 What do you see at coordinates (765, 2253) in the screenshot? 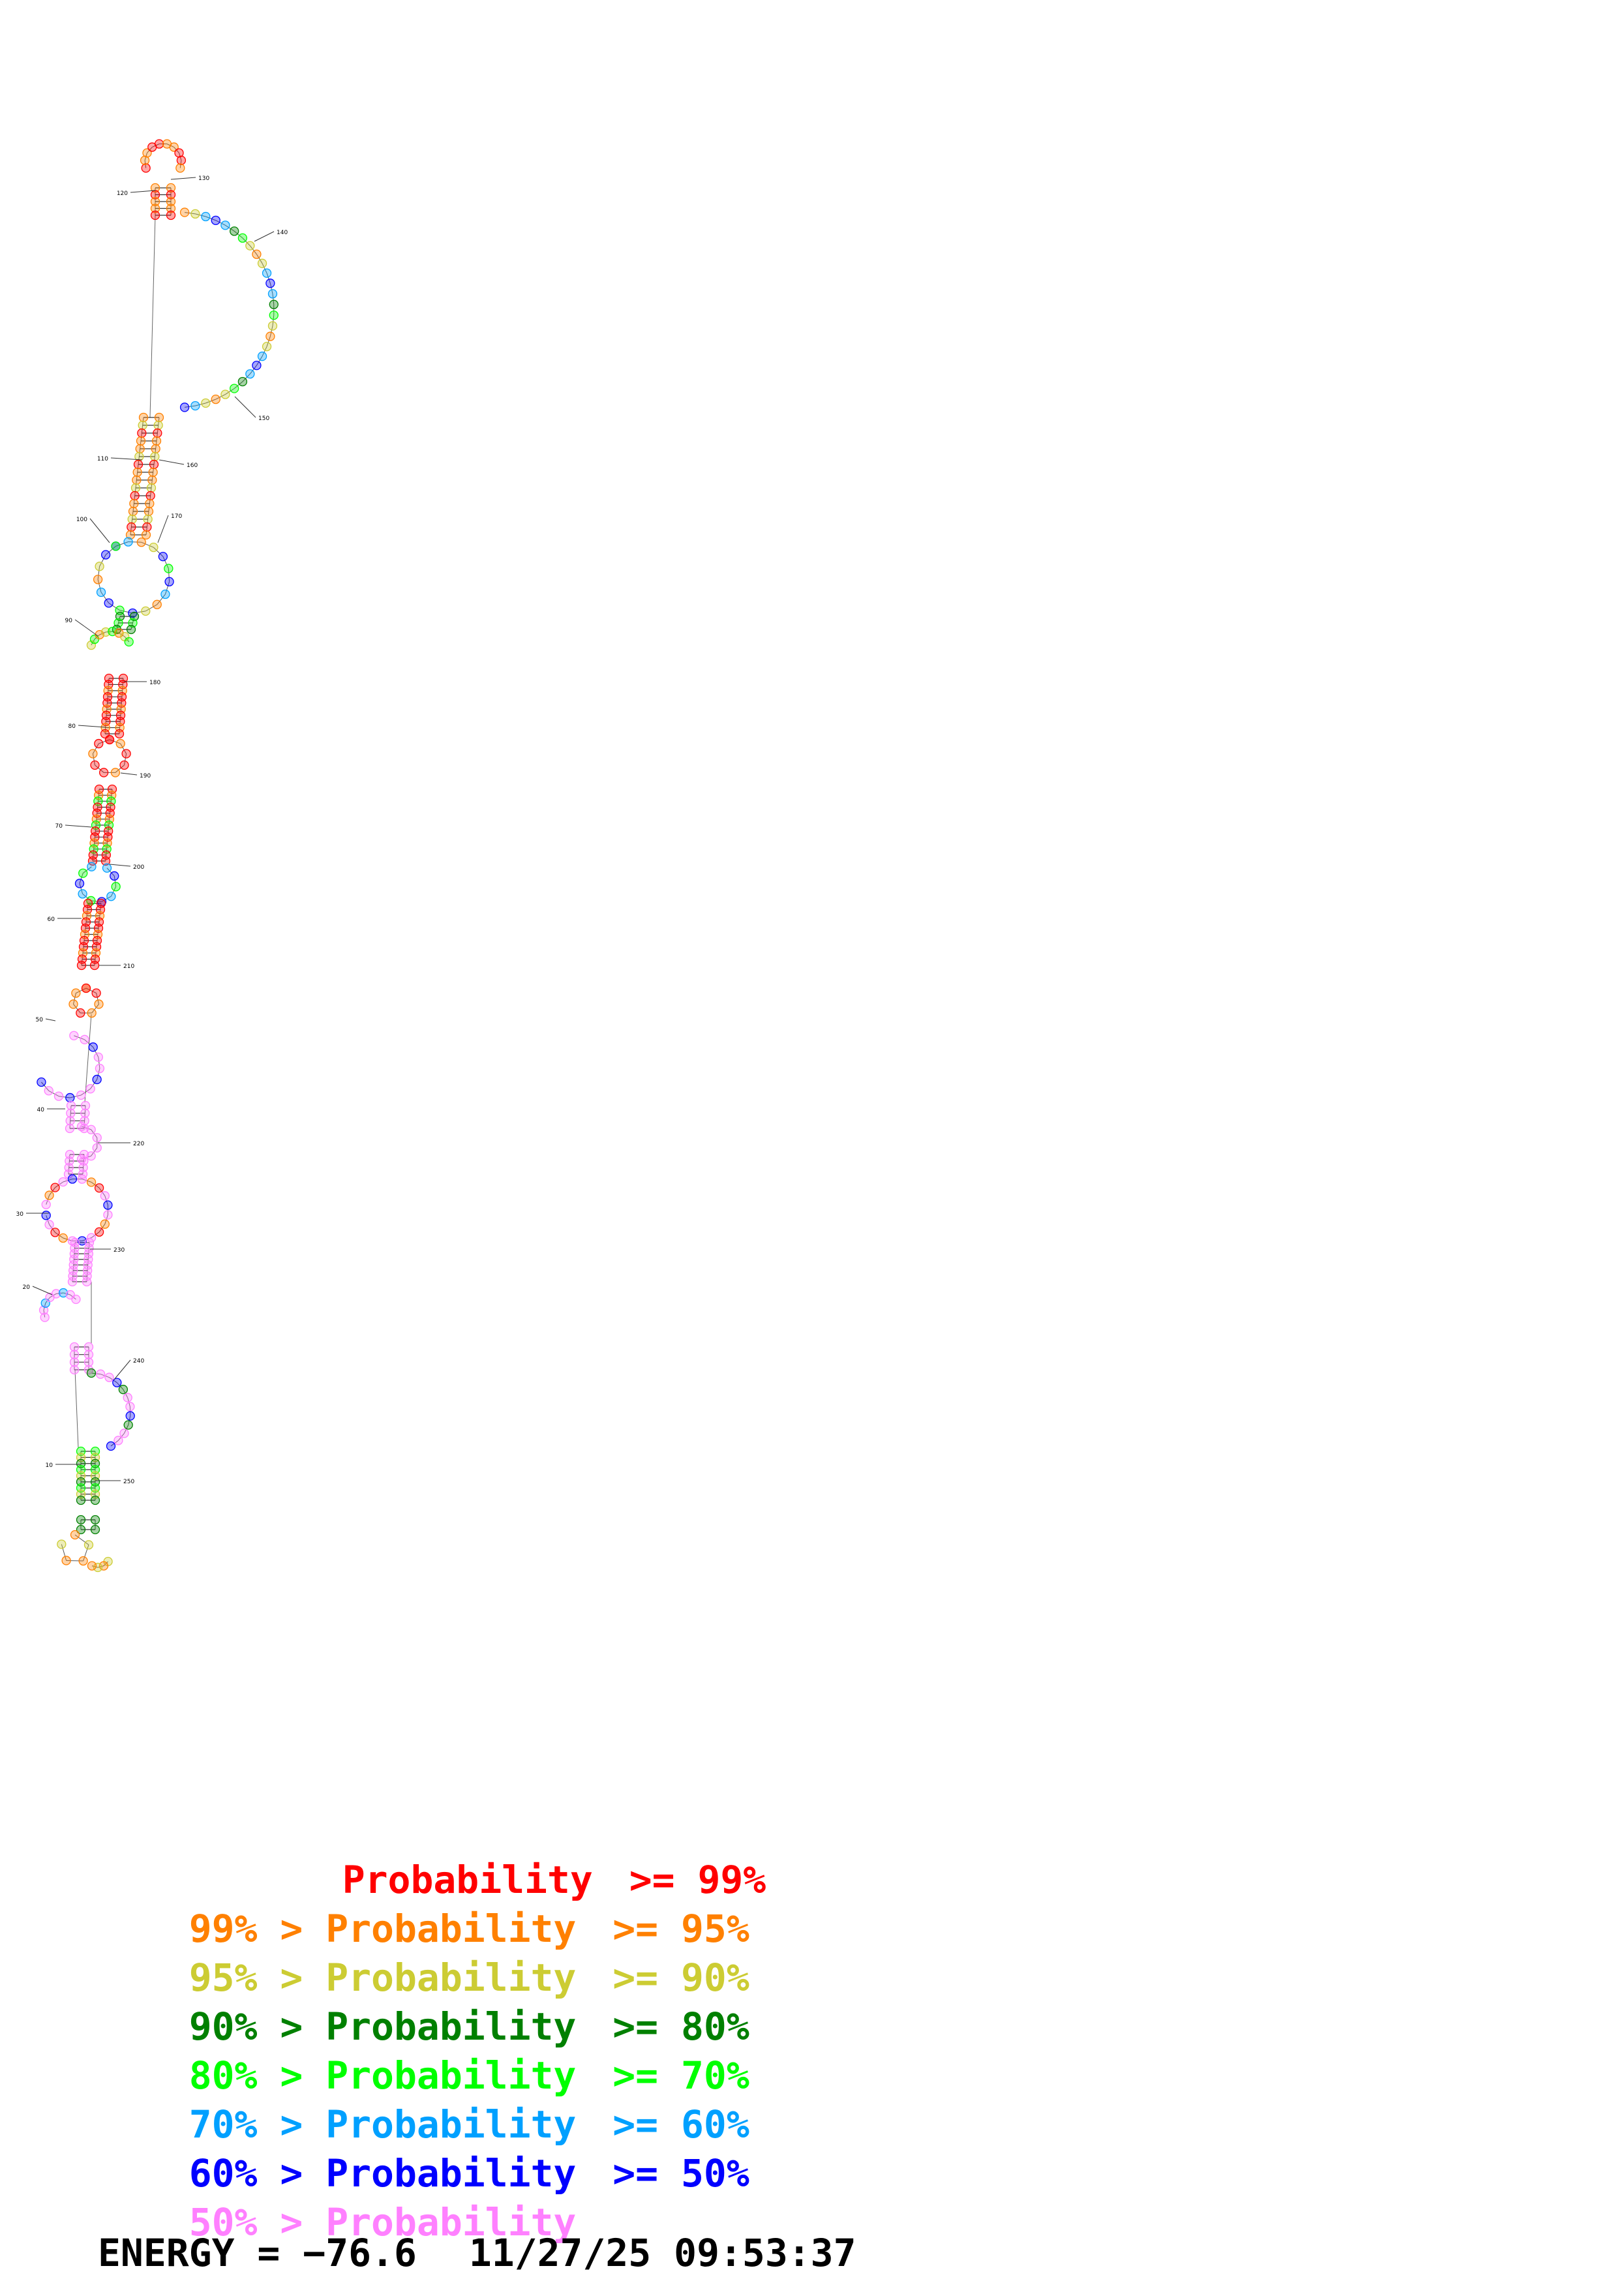
I see `time-stamp: 09:53:37` at bounding box center [765, 2253].